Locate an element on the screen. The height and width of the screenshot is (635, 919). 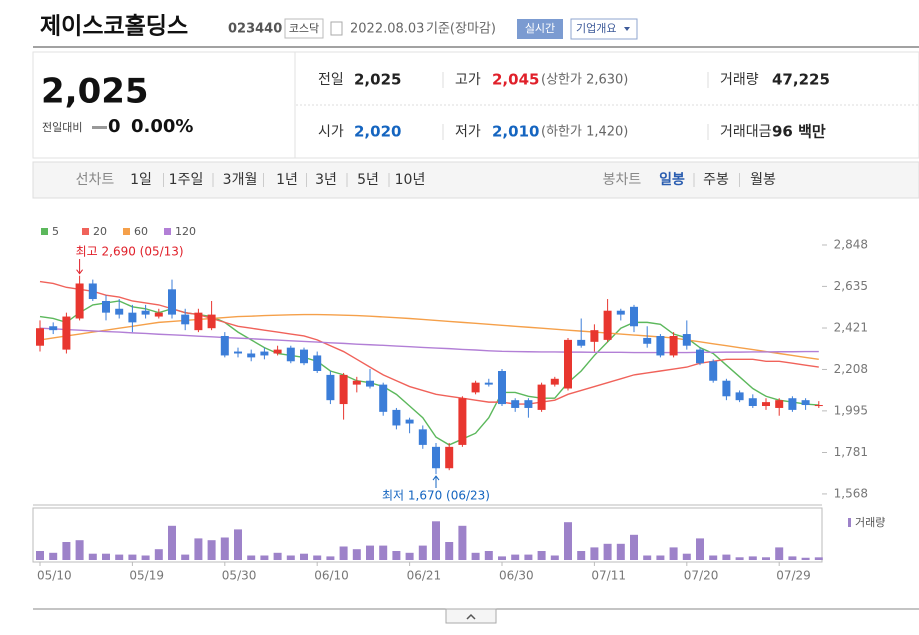
summary-label: 저가 is located at coordinates (468, 132).